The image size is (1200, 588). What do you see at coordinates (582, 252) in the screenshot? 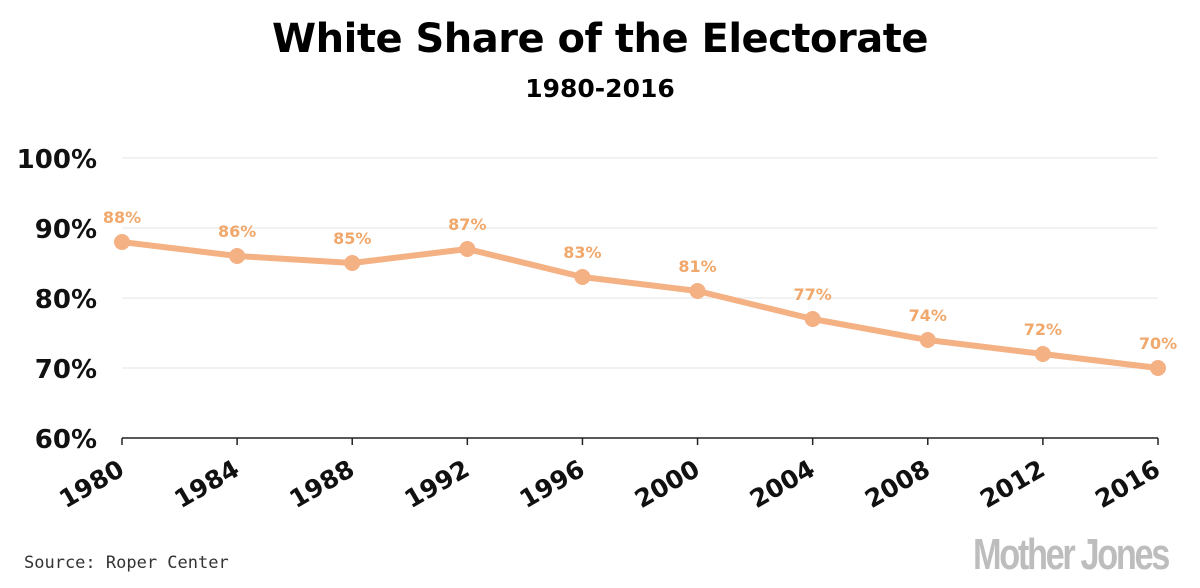
I see `data-label: 83%` at bounding box center [582, 252].